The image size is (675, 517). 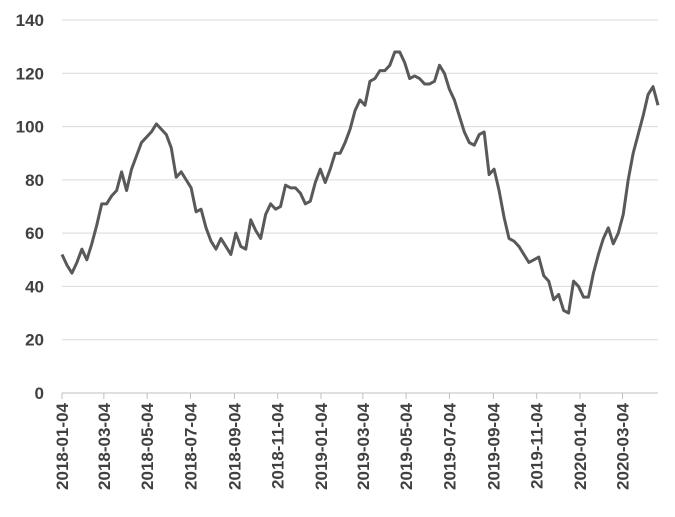 What do you see at coordinates (493, 446) in the screenshot?
I see `x-tick-label: 2019-09-04` at bounding box center [493, 446].